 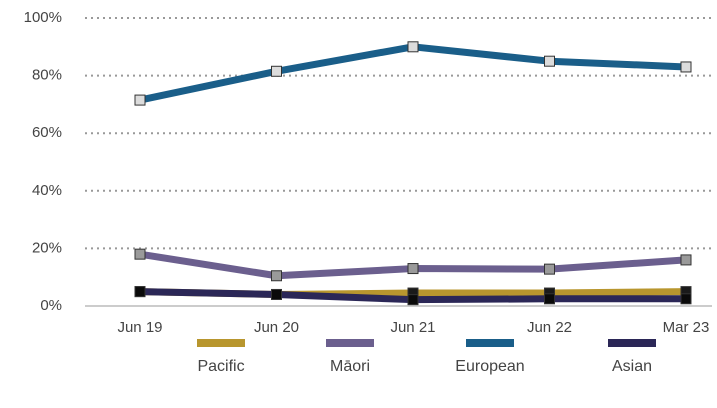 What do you see at coordinates (549, 327) in the screenshot?
I see `x-tick-label: Jun 22` at bounding box center [549, 327].